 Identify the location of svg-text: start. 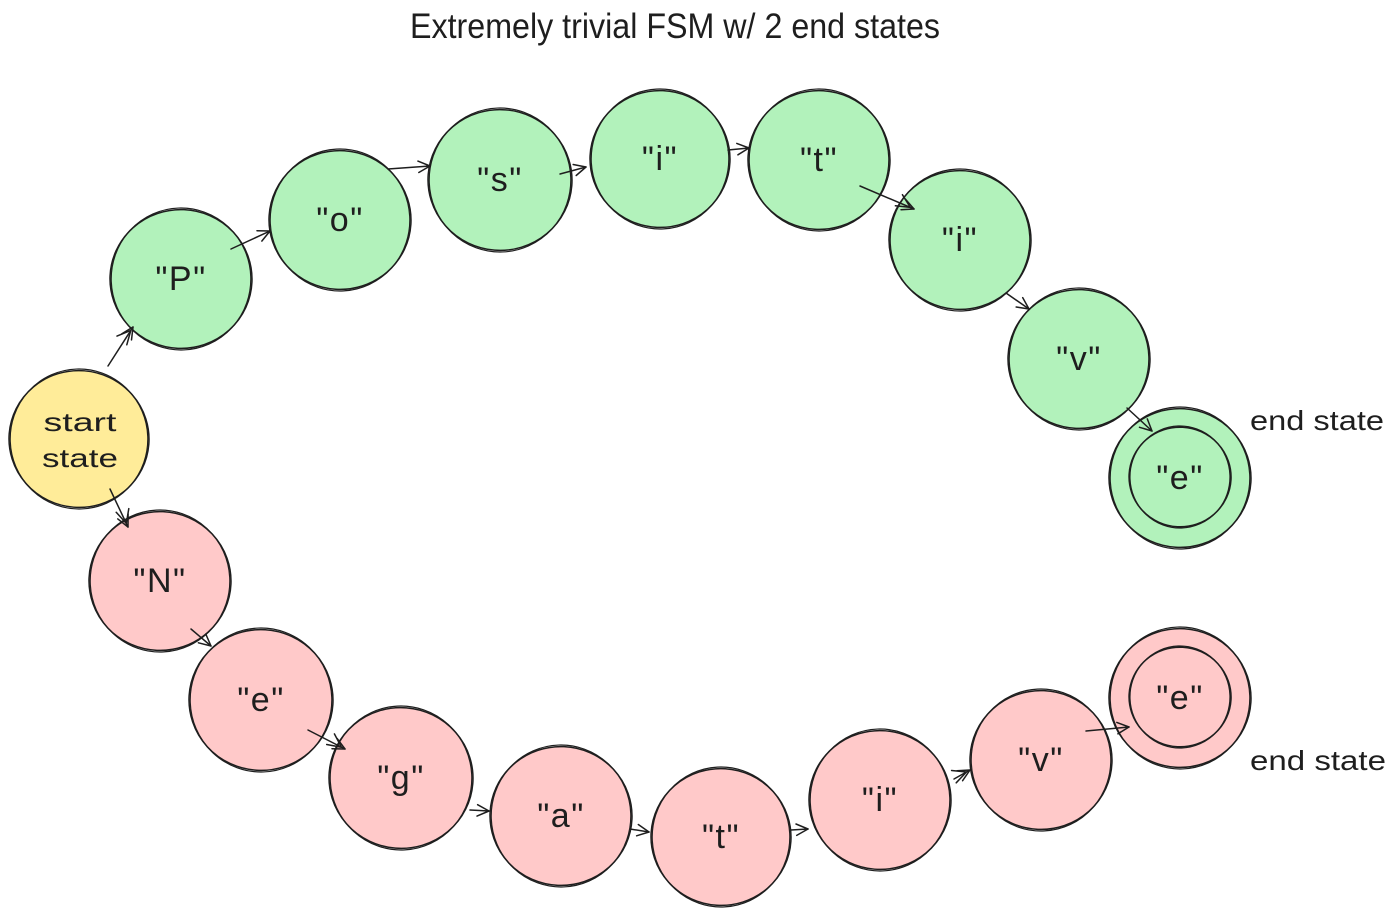
(81, 422).